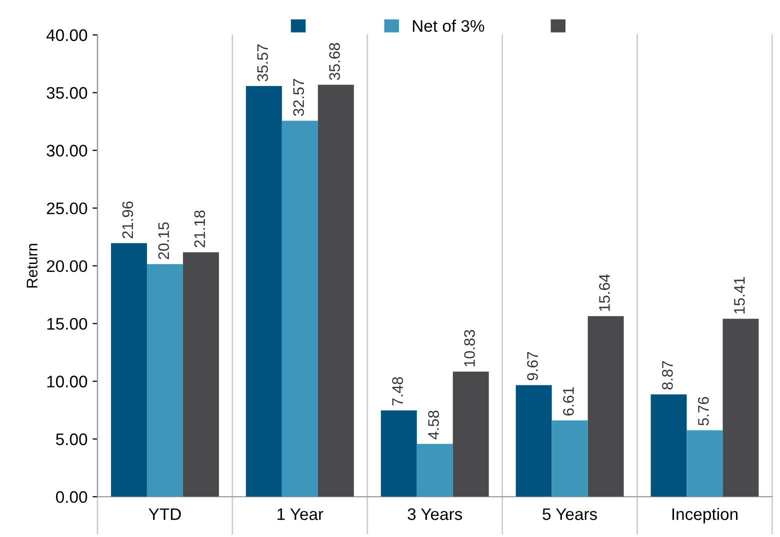  Describe the element at coordinates (705, 516) in the screenshot. I see `x-tick-label: Inception` at that location.